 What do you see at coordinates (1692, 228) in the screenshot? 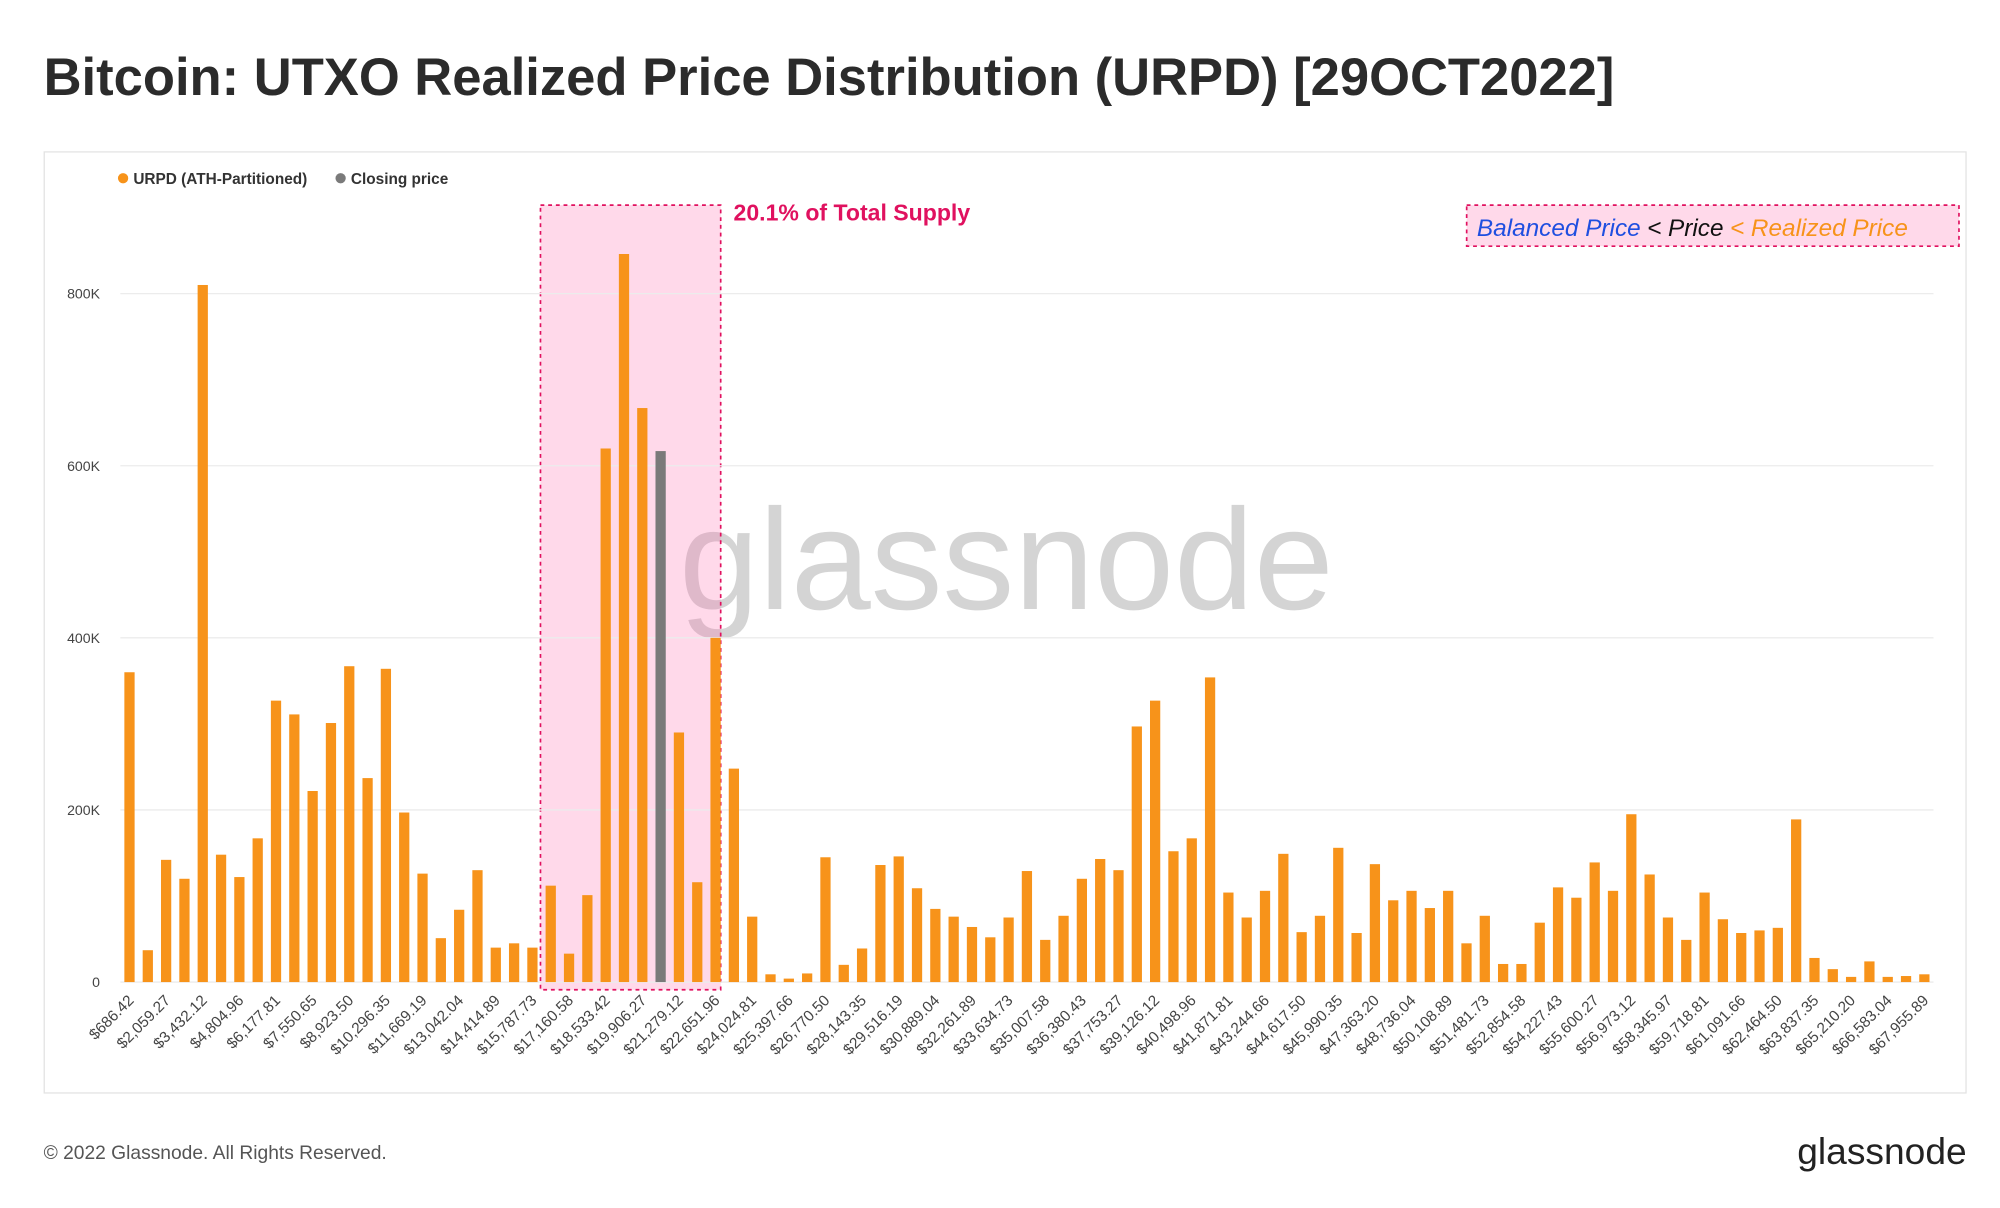
I see `price-order-text: Balanced Price < Price < Realized Price` at bounding box center [1692, 228].